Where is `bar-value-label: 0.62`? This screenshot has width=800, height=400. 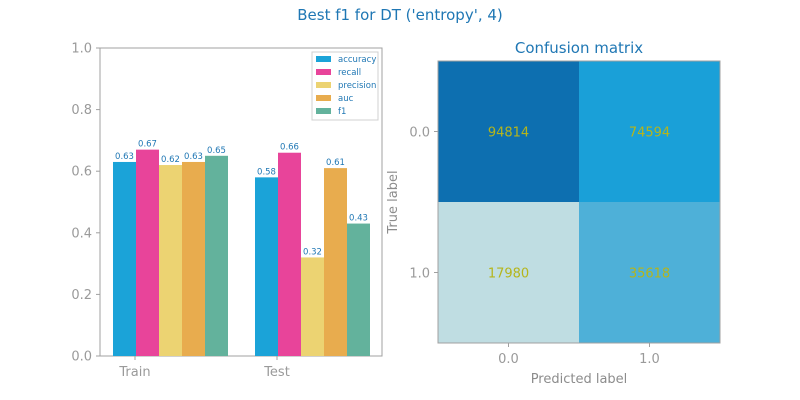
bar-value-label: 0.62 is located at coordinates (170, 160).